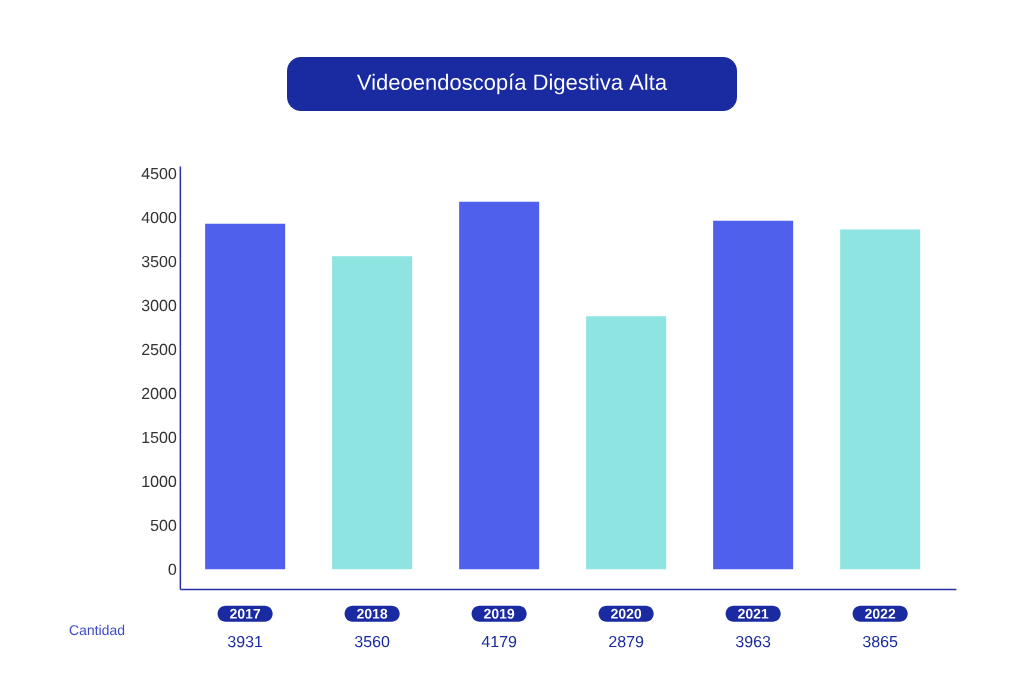  What do you see at coordinates (163, 525) in the screenshot?
I see `y-tick-label: 500` at bounding box center [163, 525].